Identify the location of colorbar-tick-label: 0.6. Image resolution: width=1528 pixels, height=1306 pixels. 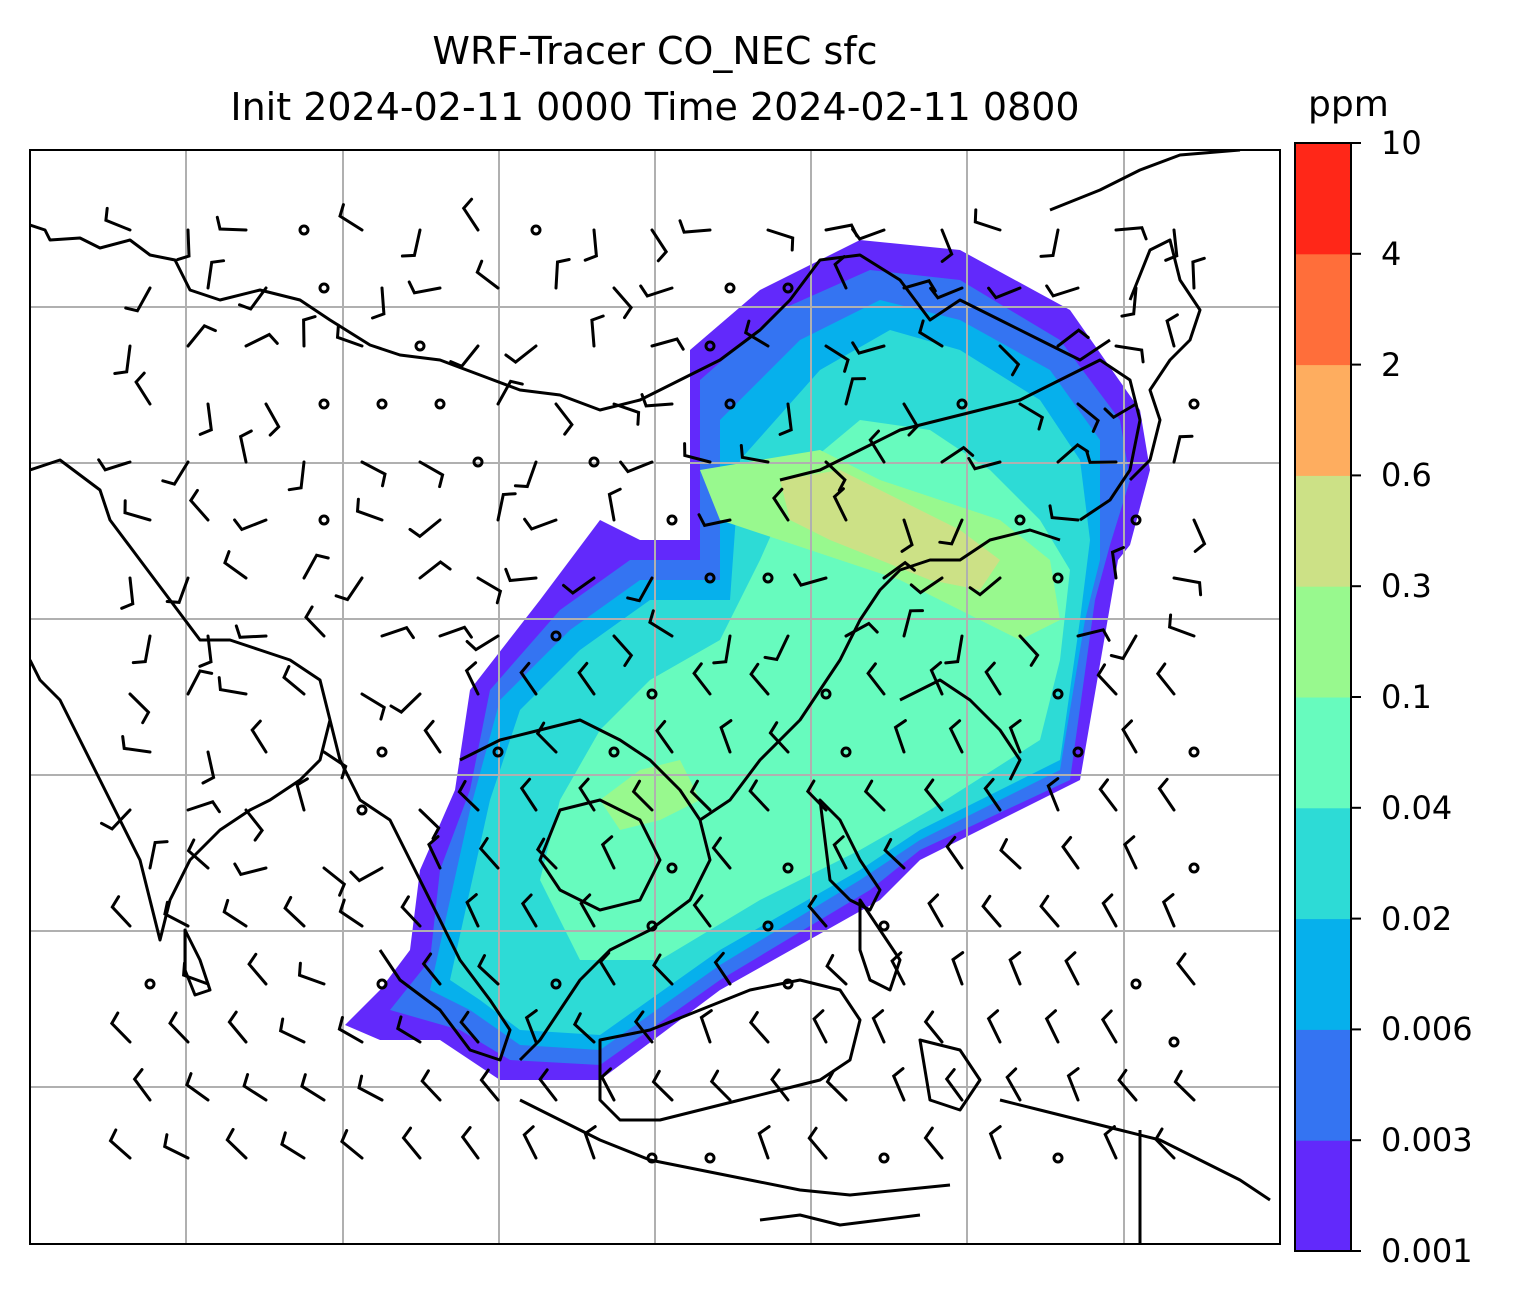
(1406, 475).